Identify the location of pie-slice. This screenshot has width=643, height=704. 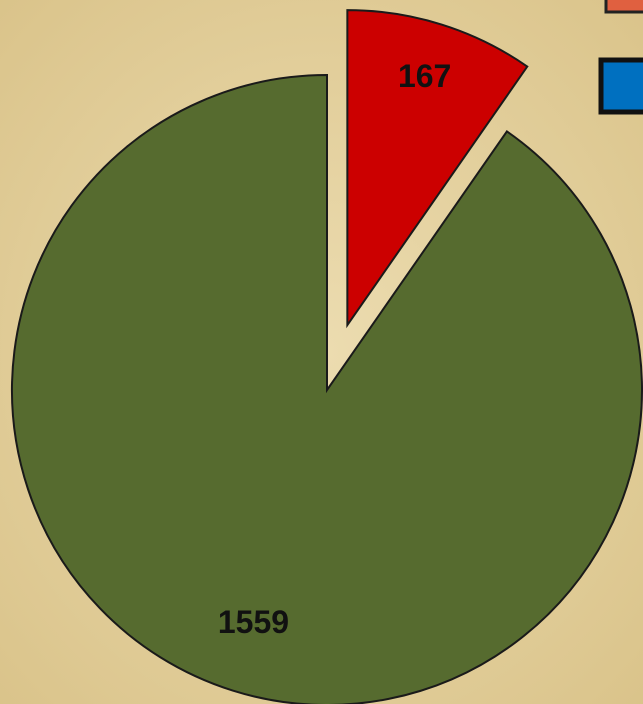
(437, 169).